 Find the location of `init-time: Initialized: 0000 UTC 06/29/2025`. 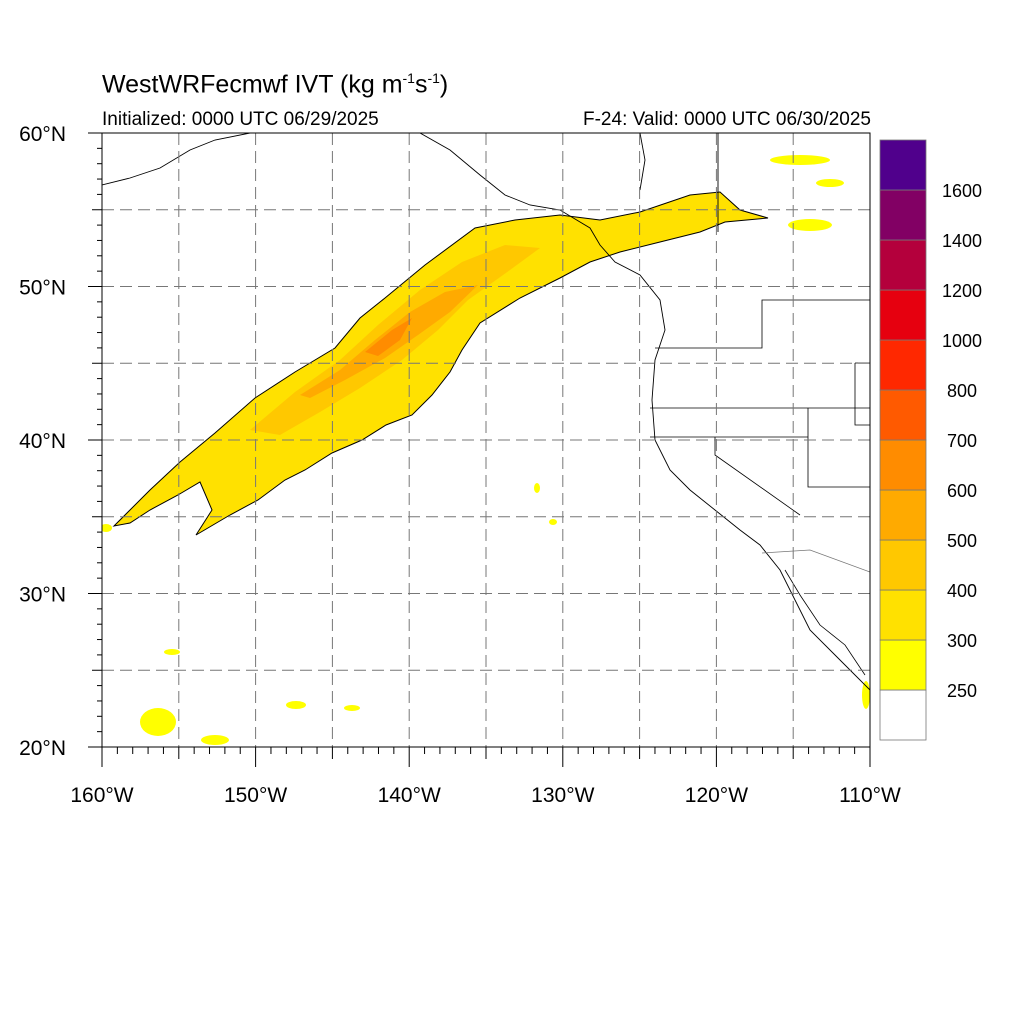

init-time: Initialized: 0000 UTC 06/29/2025 is located at coordinates (240, 119).